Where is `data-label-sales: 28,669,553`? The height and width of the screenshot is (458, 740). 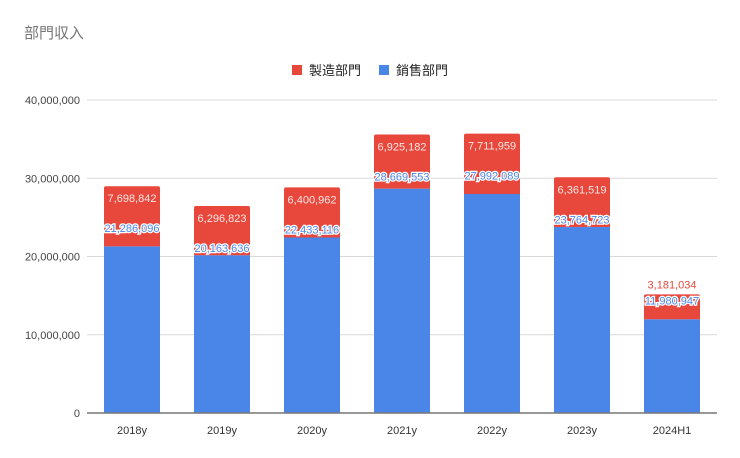 data-label-sales: 28,669,553 is located at coordinates (401, 177).